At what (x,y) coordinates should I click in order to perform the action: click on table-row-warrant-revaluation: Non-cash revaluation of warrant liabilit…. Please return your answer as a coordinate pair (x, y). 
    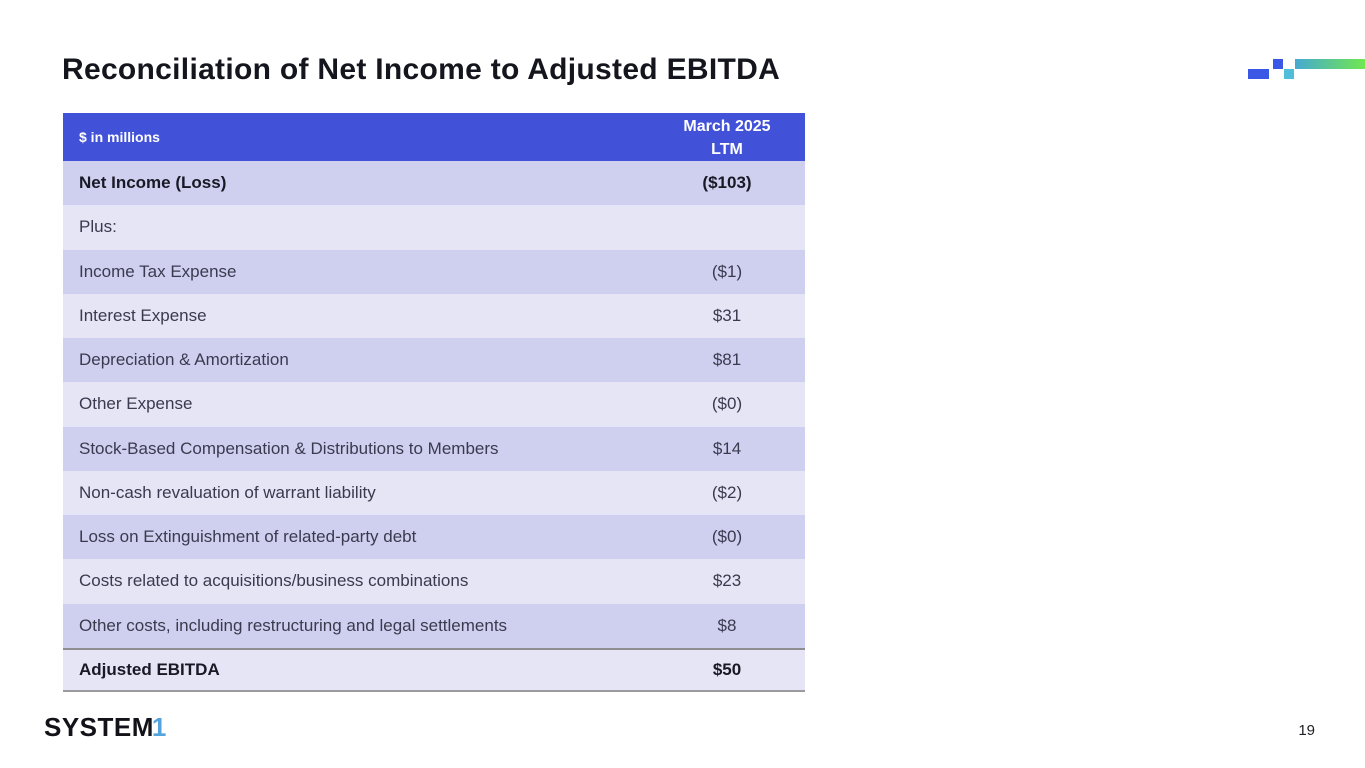
    Looking at the image, I should click on (434, 492).